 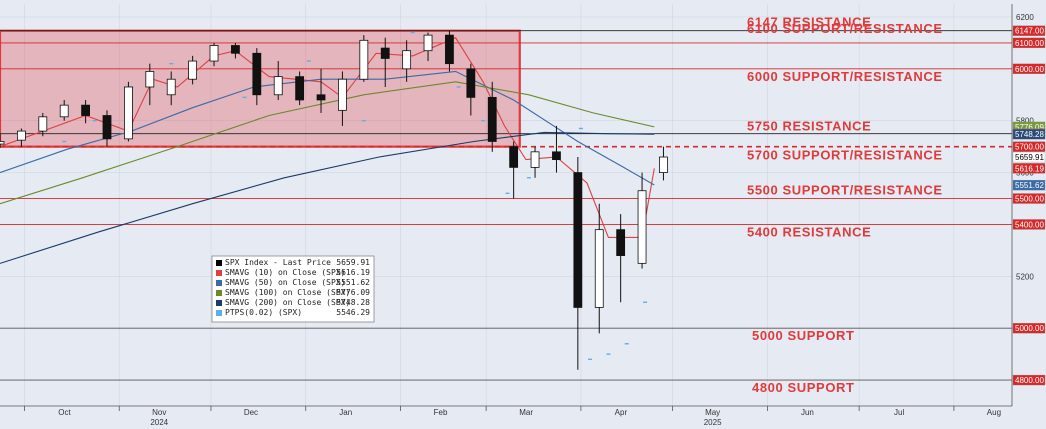 What do you see at coordinates (809, 126) in the screenshot?
I see `level-label: 5750 RESISTANCE` at bounding box center [809, 126].